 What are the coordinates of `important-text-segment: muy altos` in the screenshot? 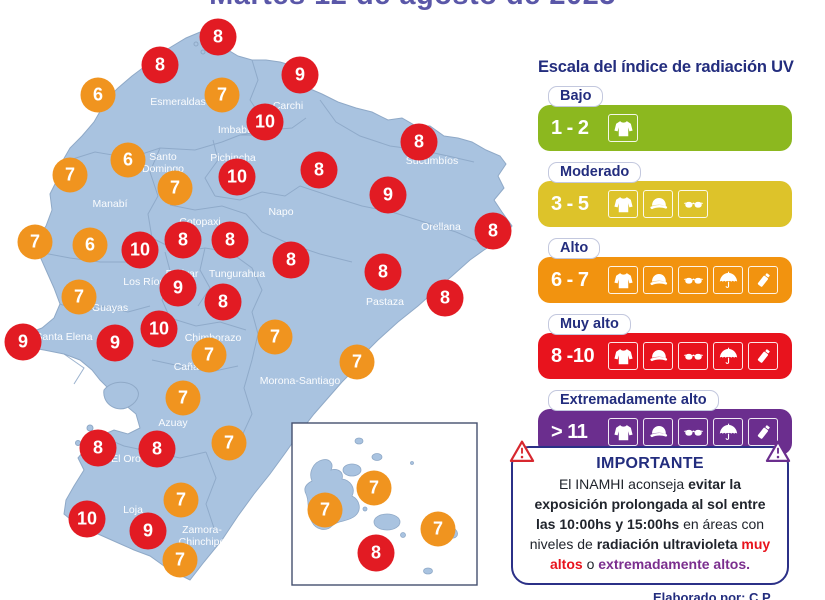 It's located at (660, 553).